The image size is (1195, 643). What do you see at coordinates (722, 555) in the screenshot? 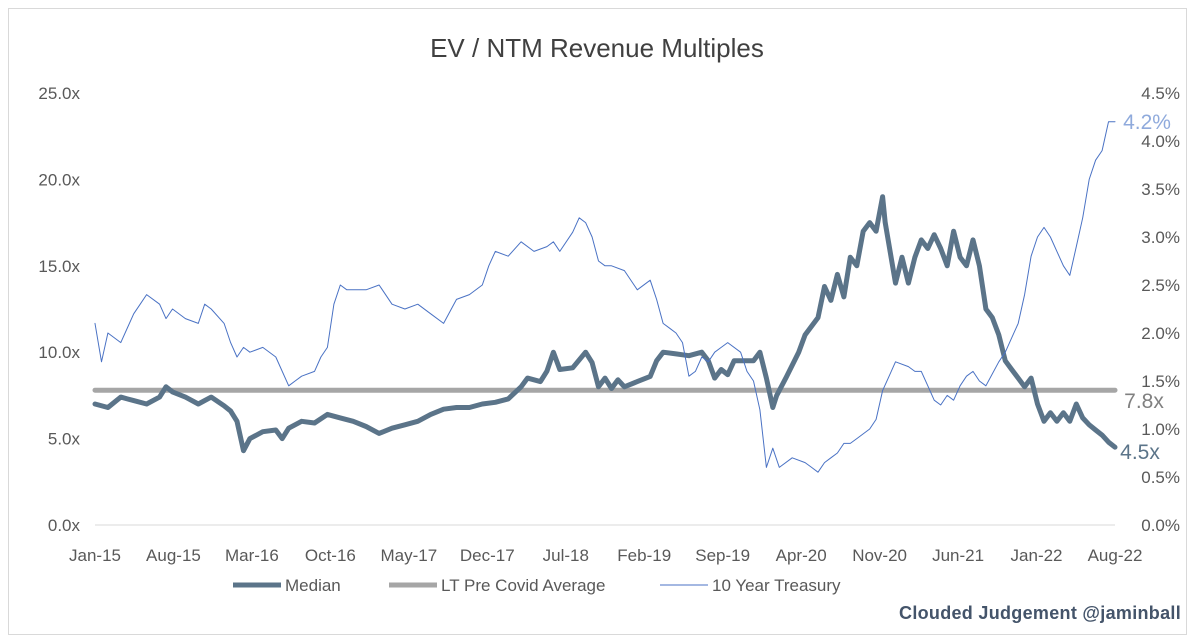
I see `x-tick-label: Sep-19` at bounding box center [722, 555].